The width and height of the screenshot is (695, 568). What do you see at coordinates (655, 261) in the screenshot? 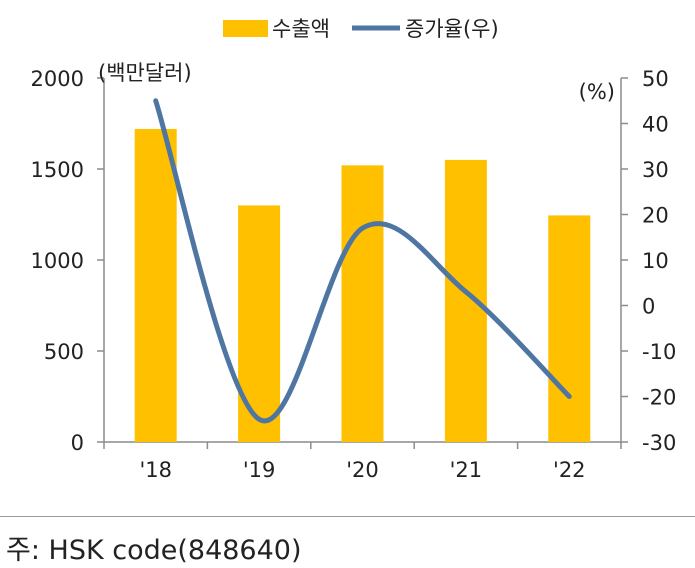
I see `right-axis-tick-label: 10` at bounding box center [655, 261].